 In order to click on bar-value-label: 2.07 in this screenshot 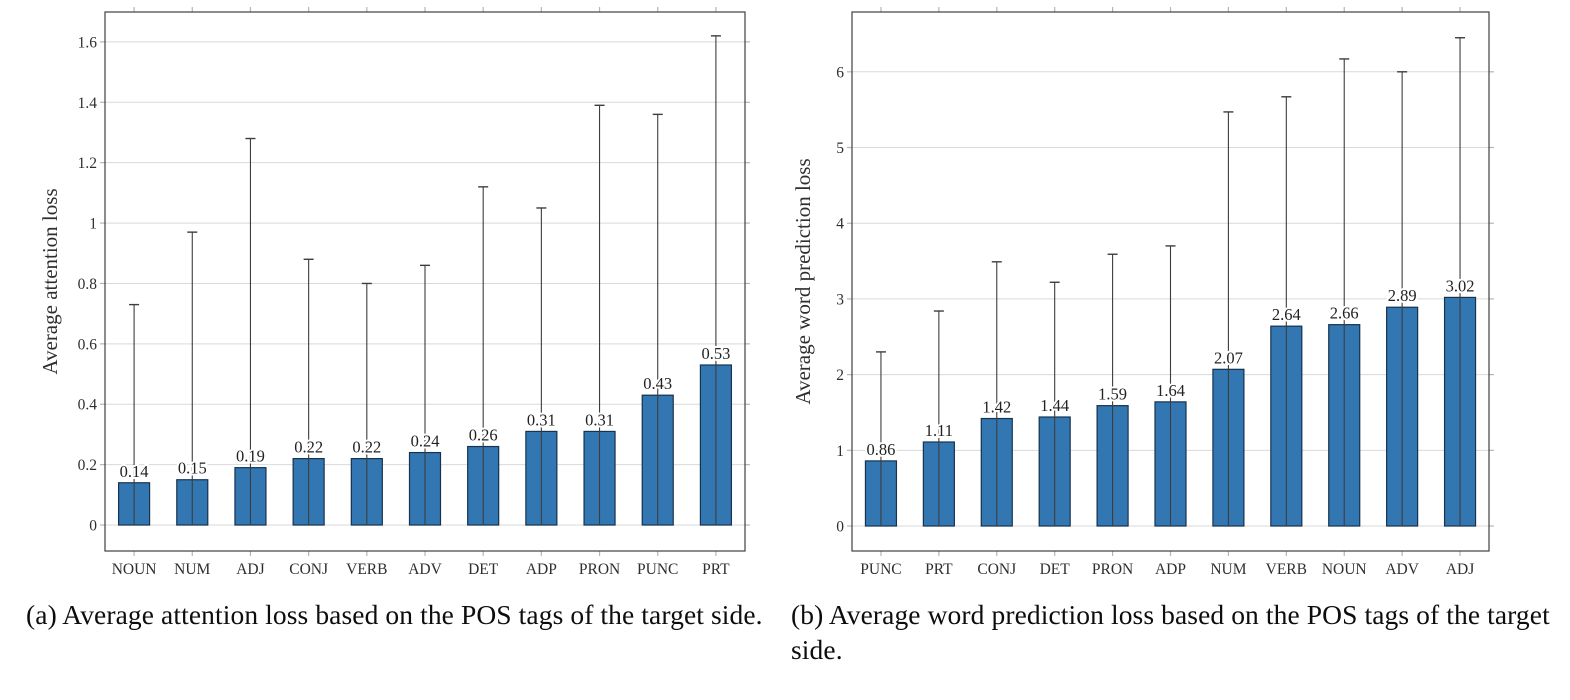, I will do `click(1228, 357)`.